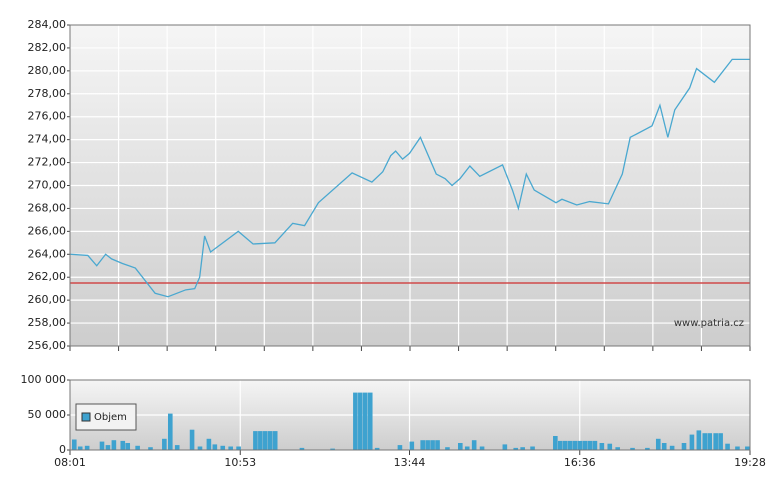 Image resolution: width=780 pixels, height=490 pixels. Describe the element at coordinates (47, 276) in the screenshot. I see `y-tick-label: 262,00` at that location.